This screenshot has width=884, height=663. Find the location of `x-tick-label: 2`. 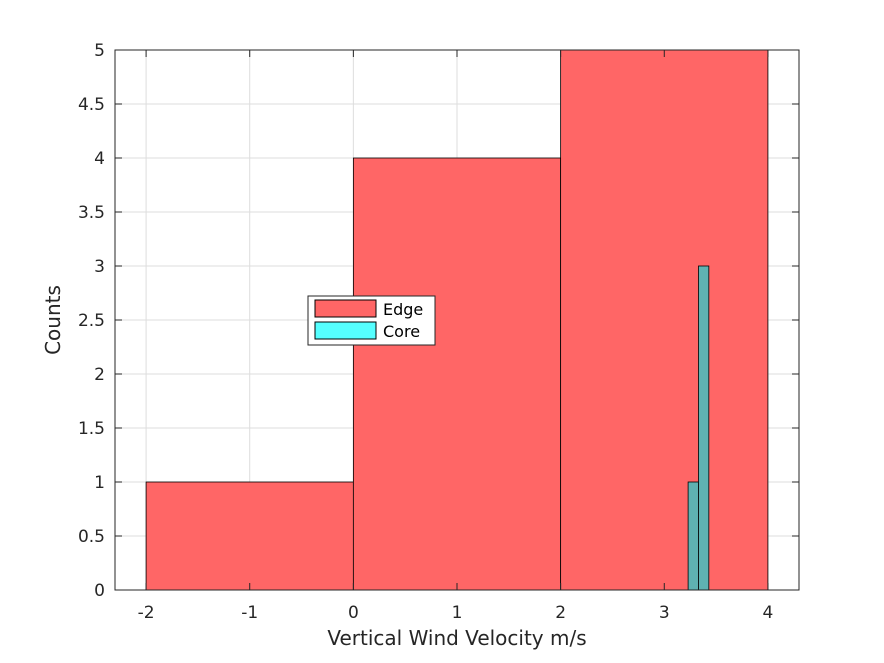

x-tick-label: 2 is located at coordinates (560, 613).